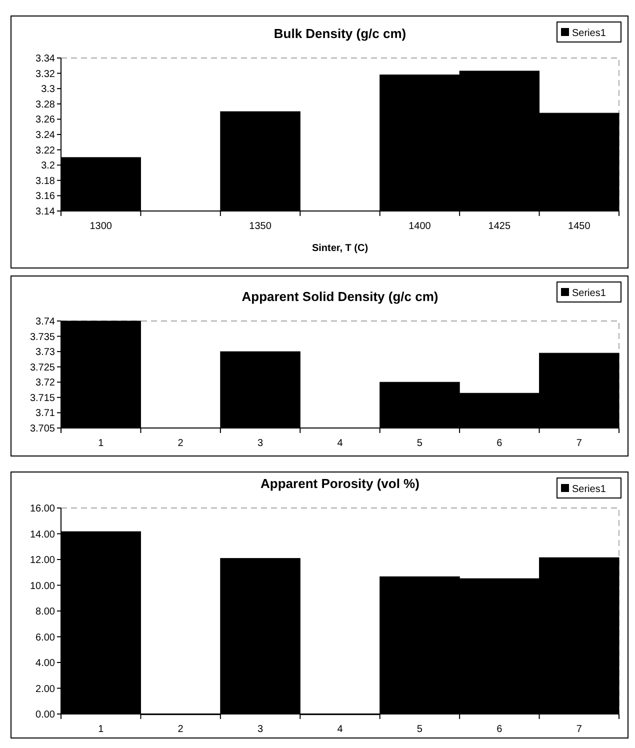 Image resolution: width=635 pixels, height=748 pixels. Describe the element at coordinates (46, 150) in the screenshot. I see `y-tick-label: 3.22` at that location.